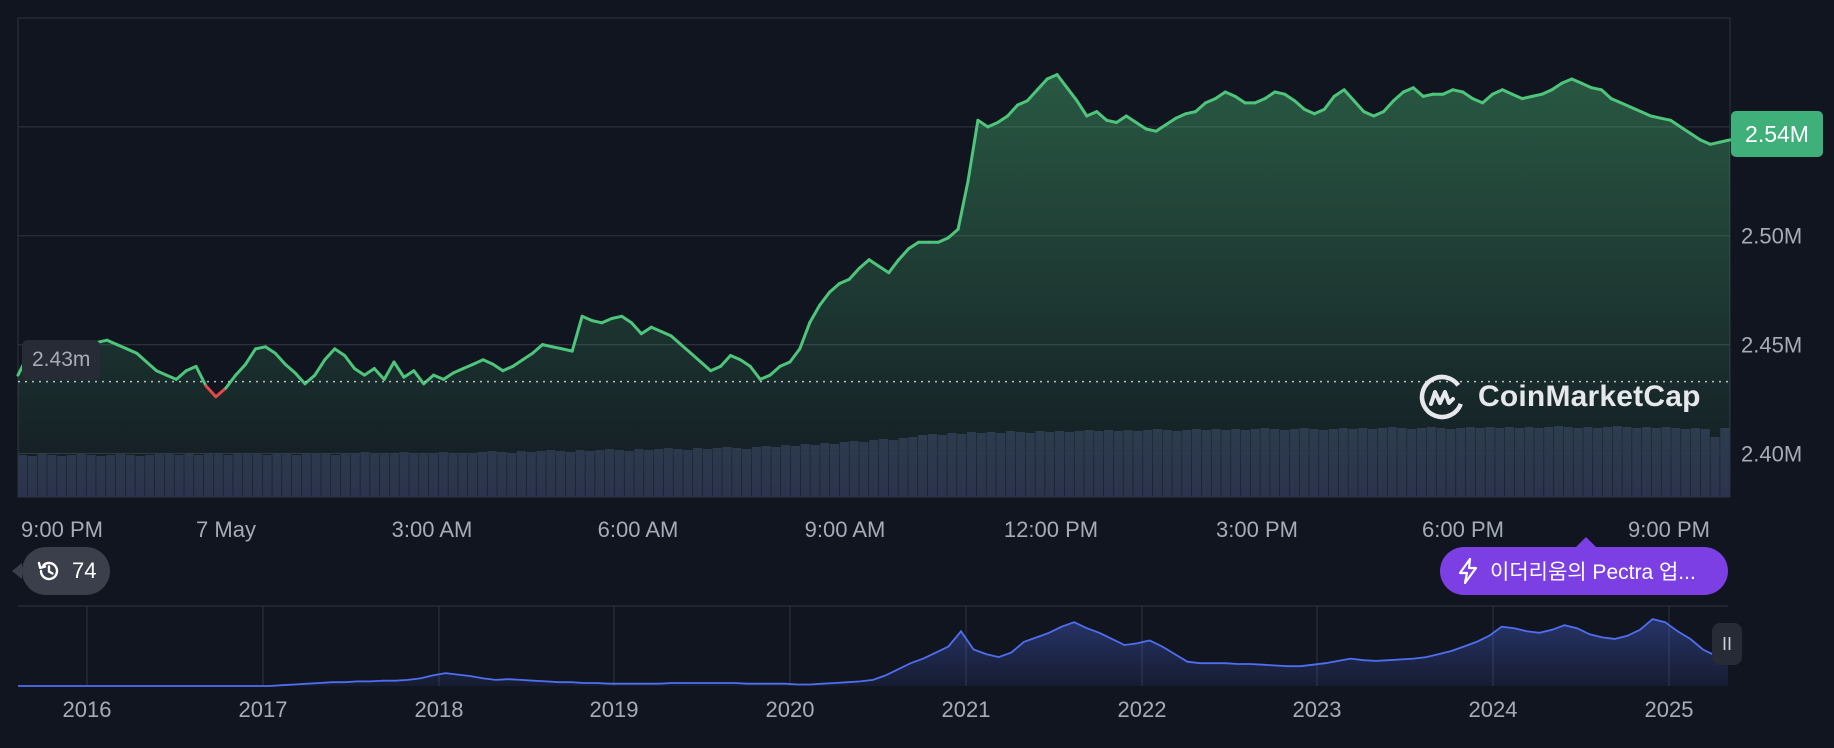 The height and width of the screenshot is (748, 1834). Describe the element at coordinates (614, 709) in the screenshot. I see `overview-year-label: 2019` at that location.